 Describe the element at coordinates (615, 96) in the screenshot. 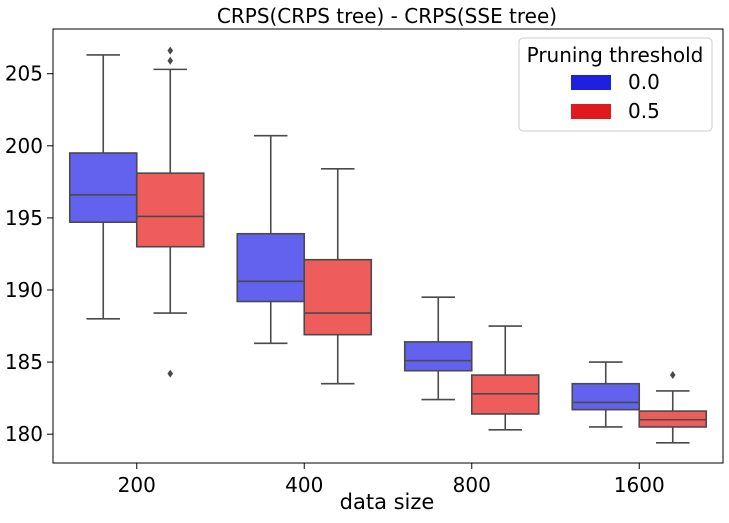

I see `legend-entries: 0.00.5` at that location.